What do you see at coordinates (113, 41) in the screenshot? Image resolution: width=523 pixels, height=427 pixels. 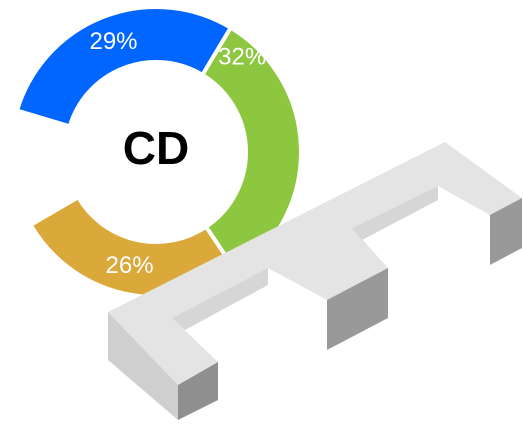 I see `slice-label: 29%` at bounding box center [113, 41].